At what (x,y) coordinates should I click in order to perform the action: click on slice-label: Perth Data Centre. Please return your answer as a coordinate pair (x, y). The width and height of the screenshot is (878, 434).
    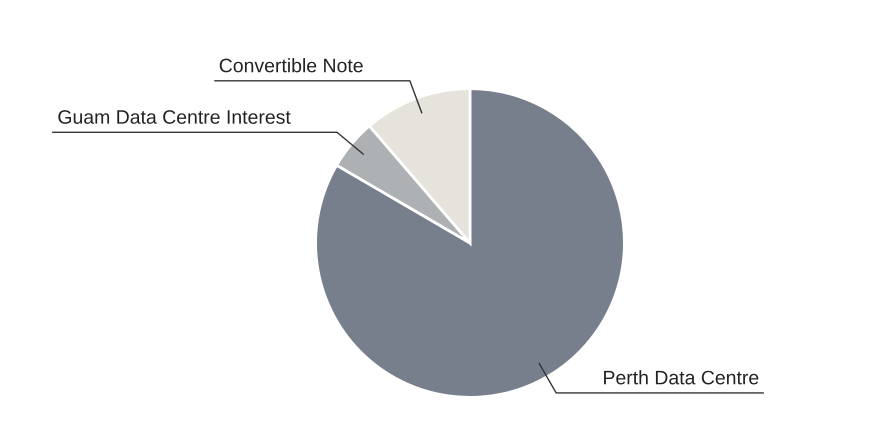
    Looking at the image, I should click on (681, 377).